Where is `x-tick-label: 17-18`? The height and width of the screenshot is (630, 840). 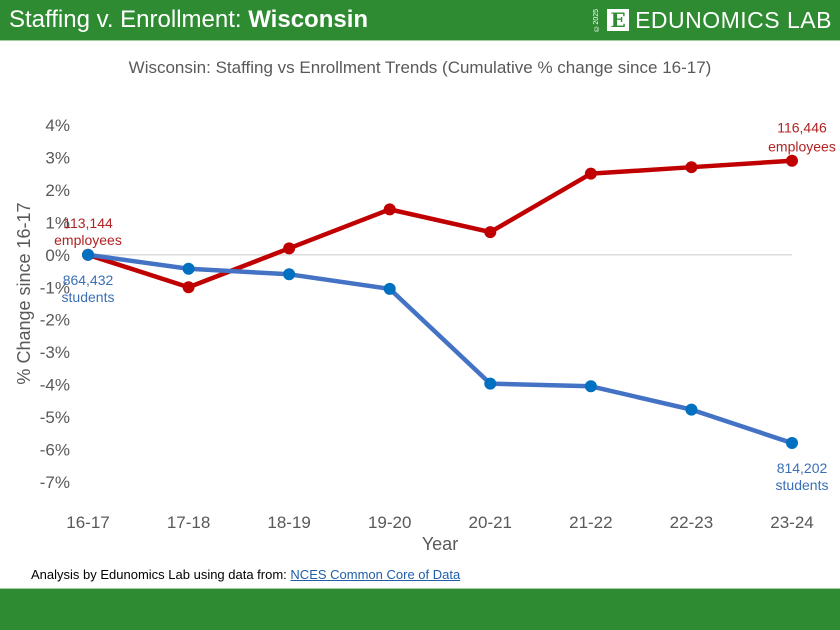 x-tick-label: 17-18 is located at coordinates (188, 522).